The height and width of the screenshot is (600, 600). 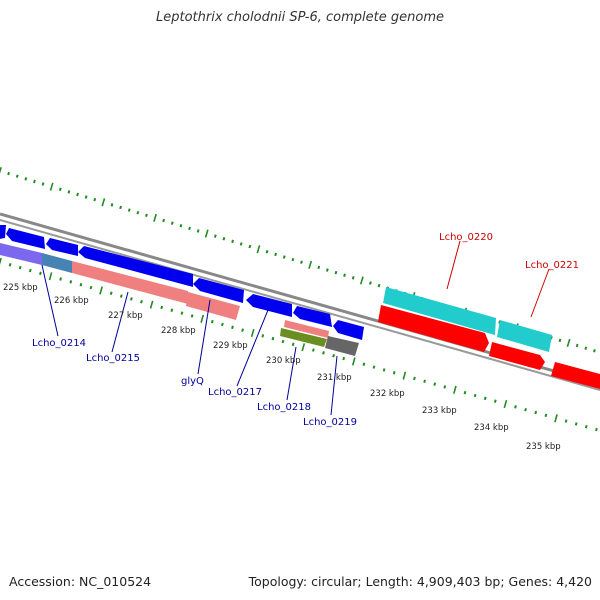 I want to click on tick-label: 235 kbp, so click(x=543, y=447).